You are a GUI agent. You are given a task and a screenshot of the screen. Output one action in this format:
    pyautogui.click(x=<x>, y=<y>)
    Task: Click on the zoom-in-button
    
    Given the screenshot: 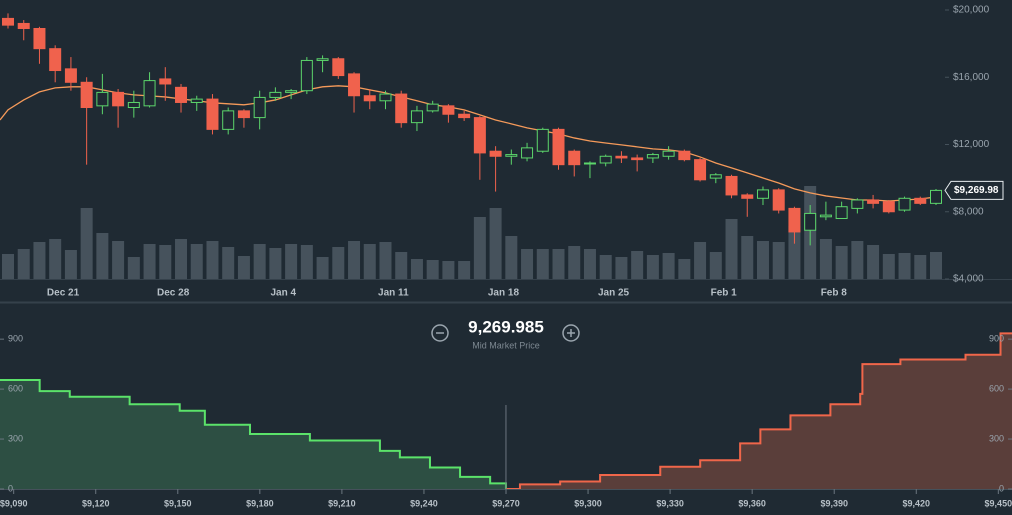 What is the action you would take?
    pyautogui.click(x=571, y=333)
    